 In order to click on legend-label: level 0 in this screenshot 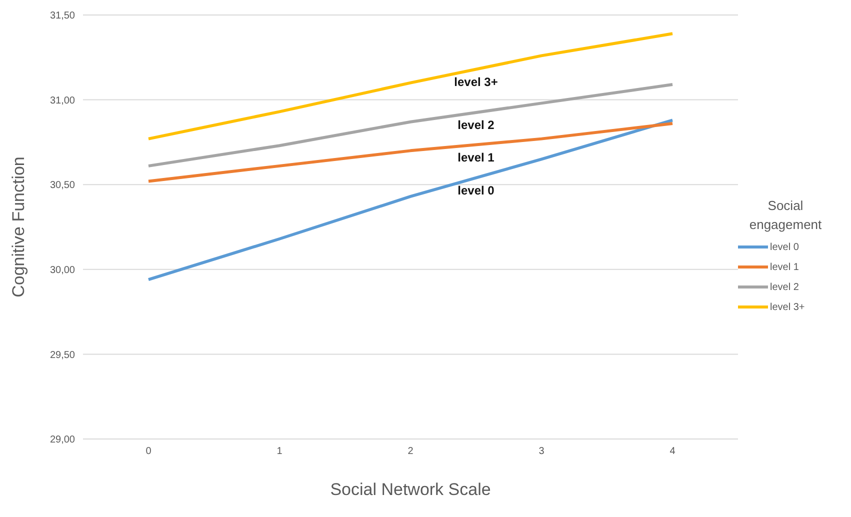, I will do `click(784, 247)`.